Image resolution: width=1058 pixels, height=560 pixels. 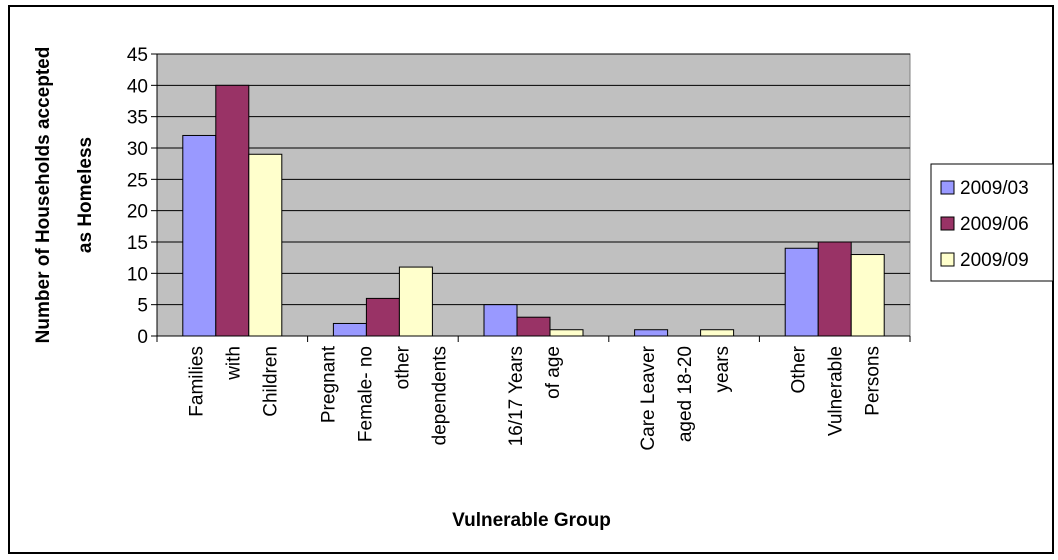 I want to click on x-tick-label: with, so click(x=233, y=363).